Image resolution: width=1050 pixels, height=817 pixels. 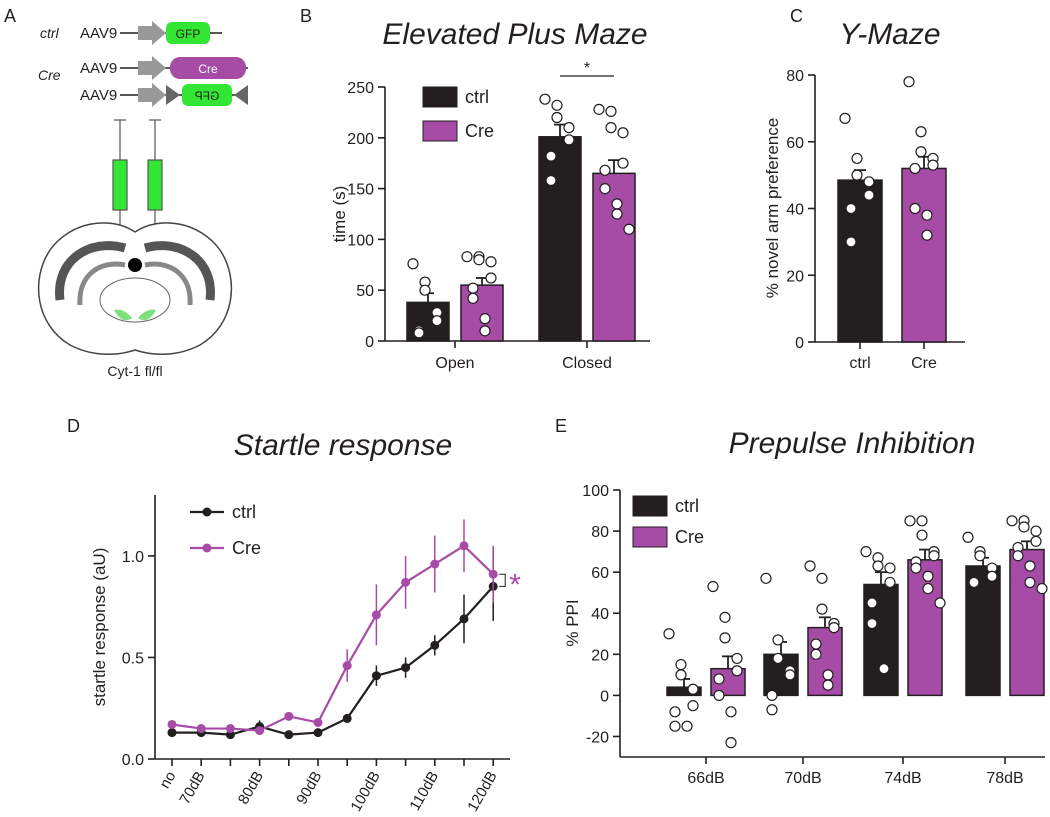 I want to click on group-label: Cre, so click(x=49, y=75).